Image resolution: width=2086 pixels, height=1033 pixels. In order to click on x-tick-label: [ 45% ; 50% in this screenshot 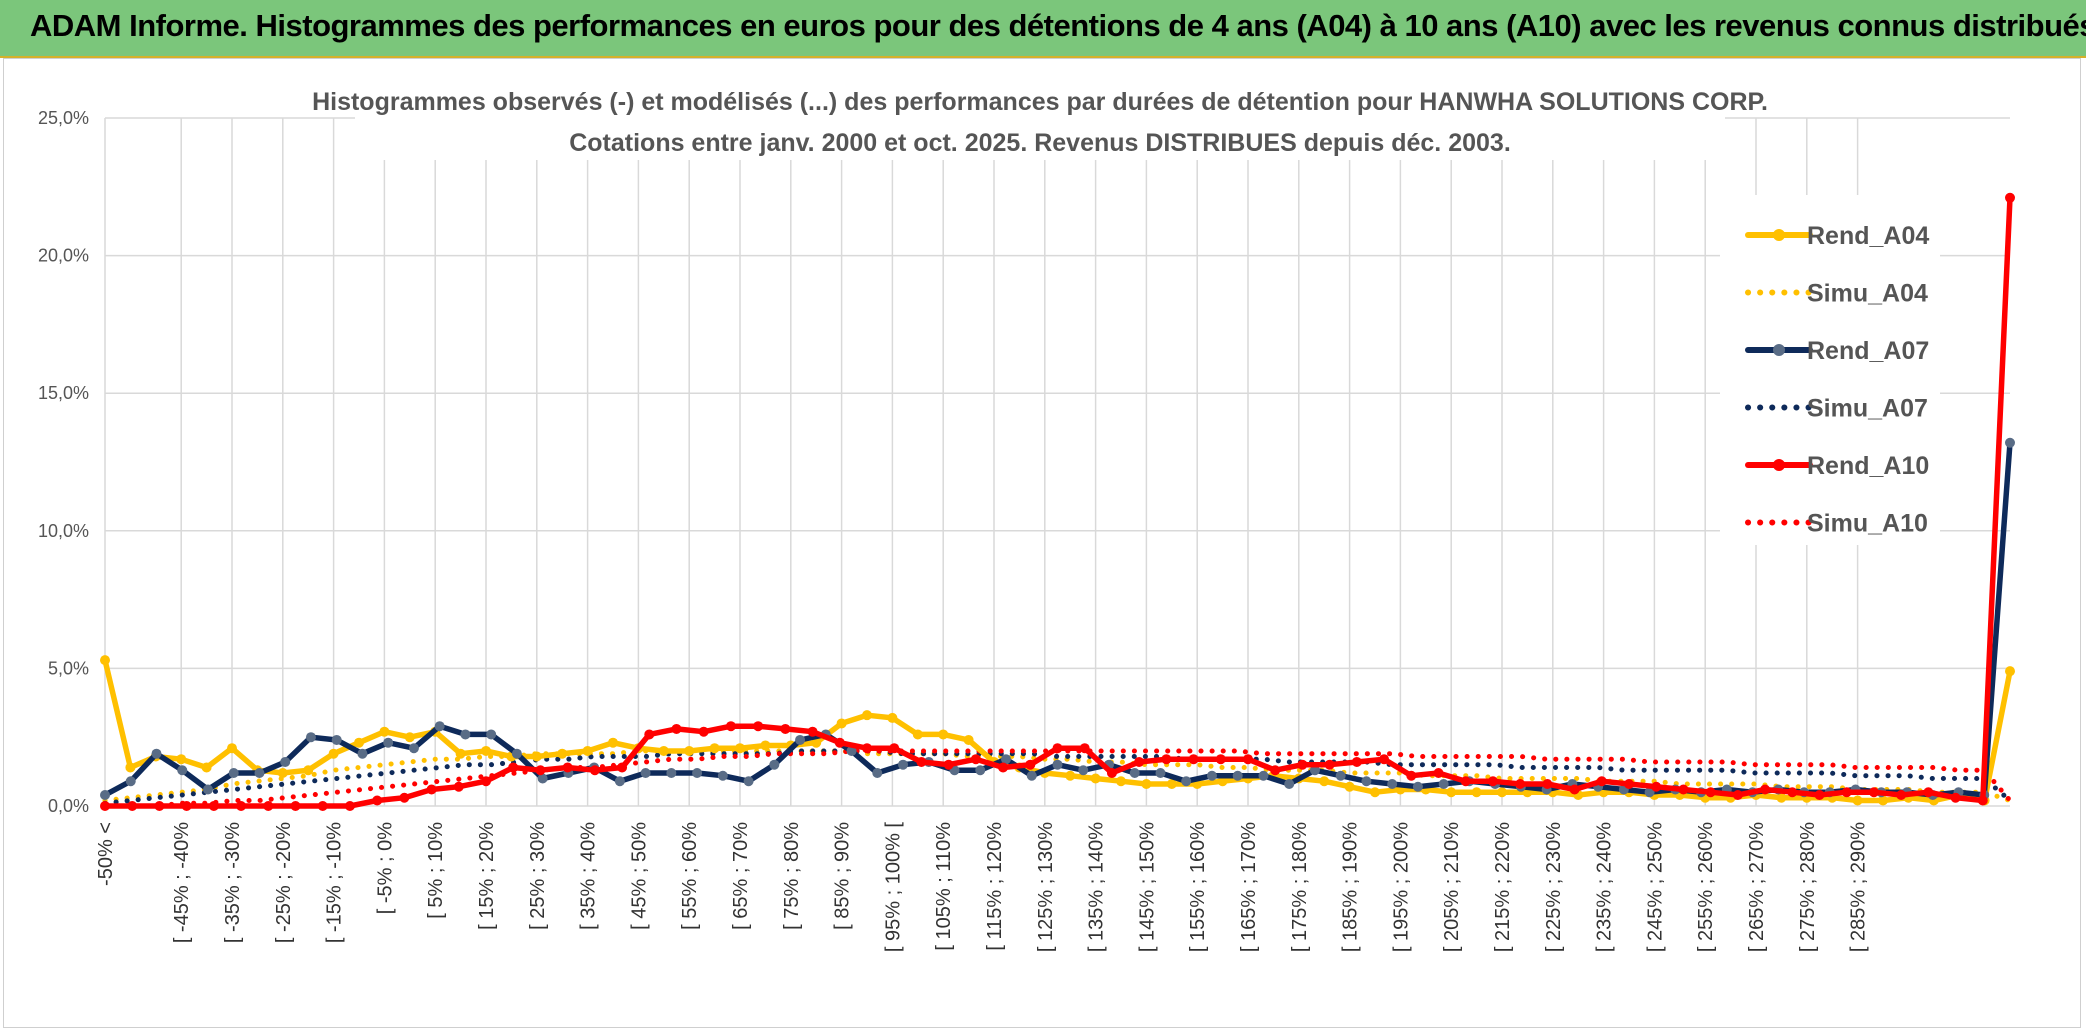, I will do `click(639, 876)`.